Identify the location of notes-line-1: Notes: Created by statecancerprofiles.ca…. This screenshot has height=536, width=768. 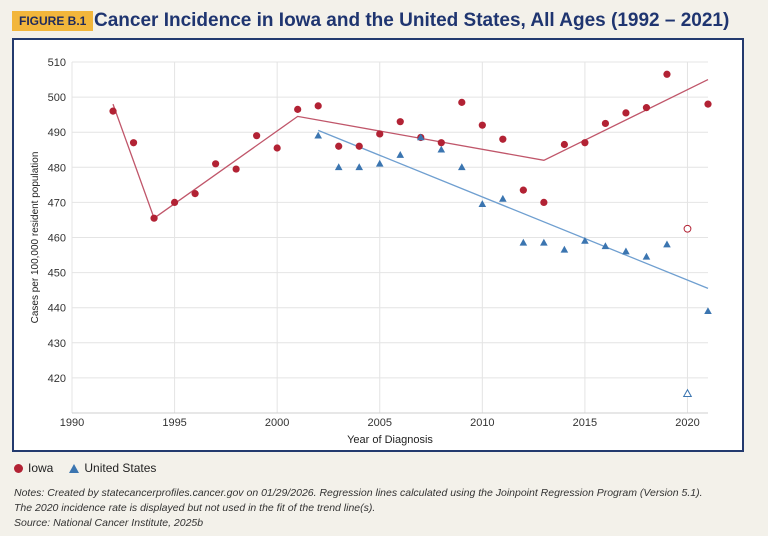
(358, 493).